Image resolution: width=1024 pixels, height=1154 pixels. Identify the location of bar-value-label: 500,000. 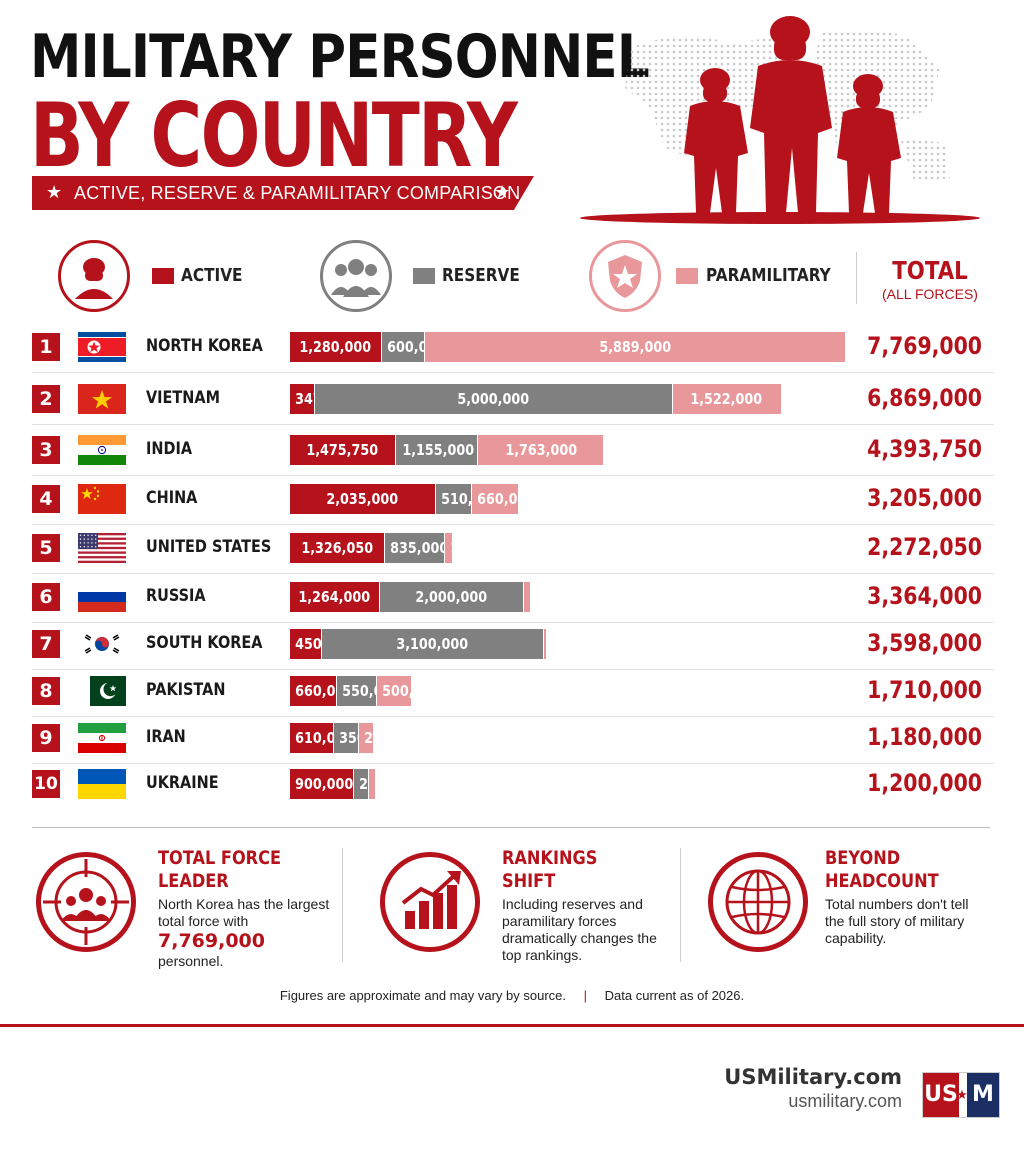
(410, 691).